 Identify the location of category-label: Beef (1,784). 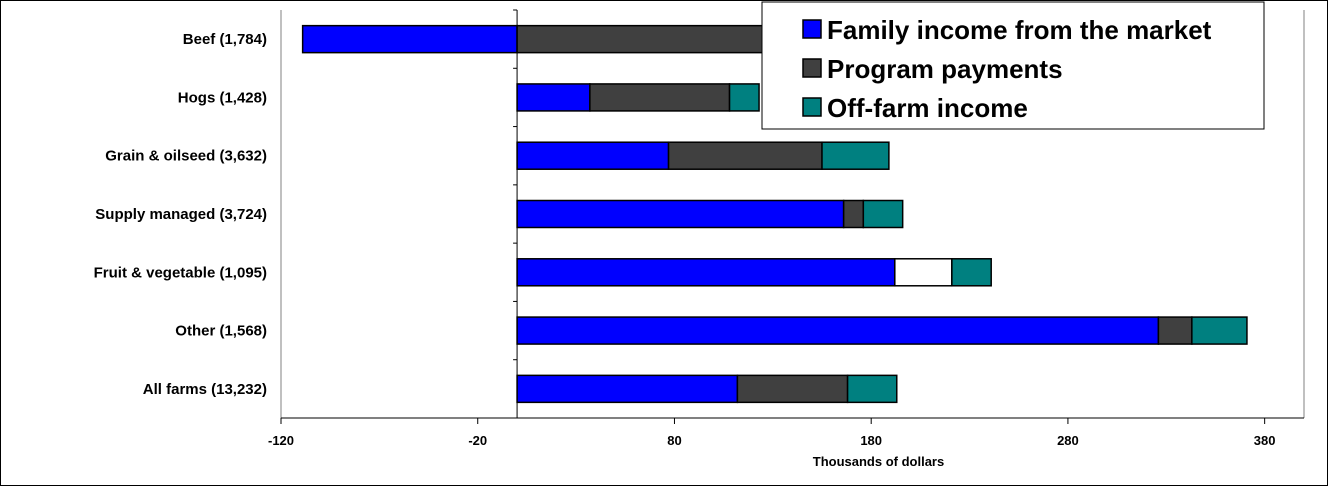
(225, 39).